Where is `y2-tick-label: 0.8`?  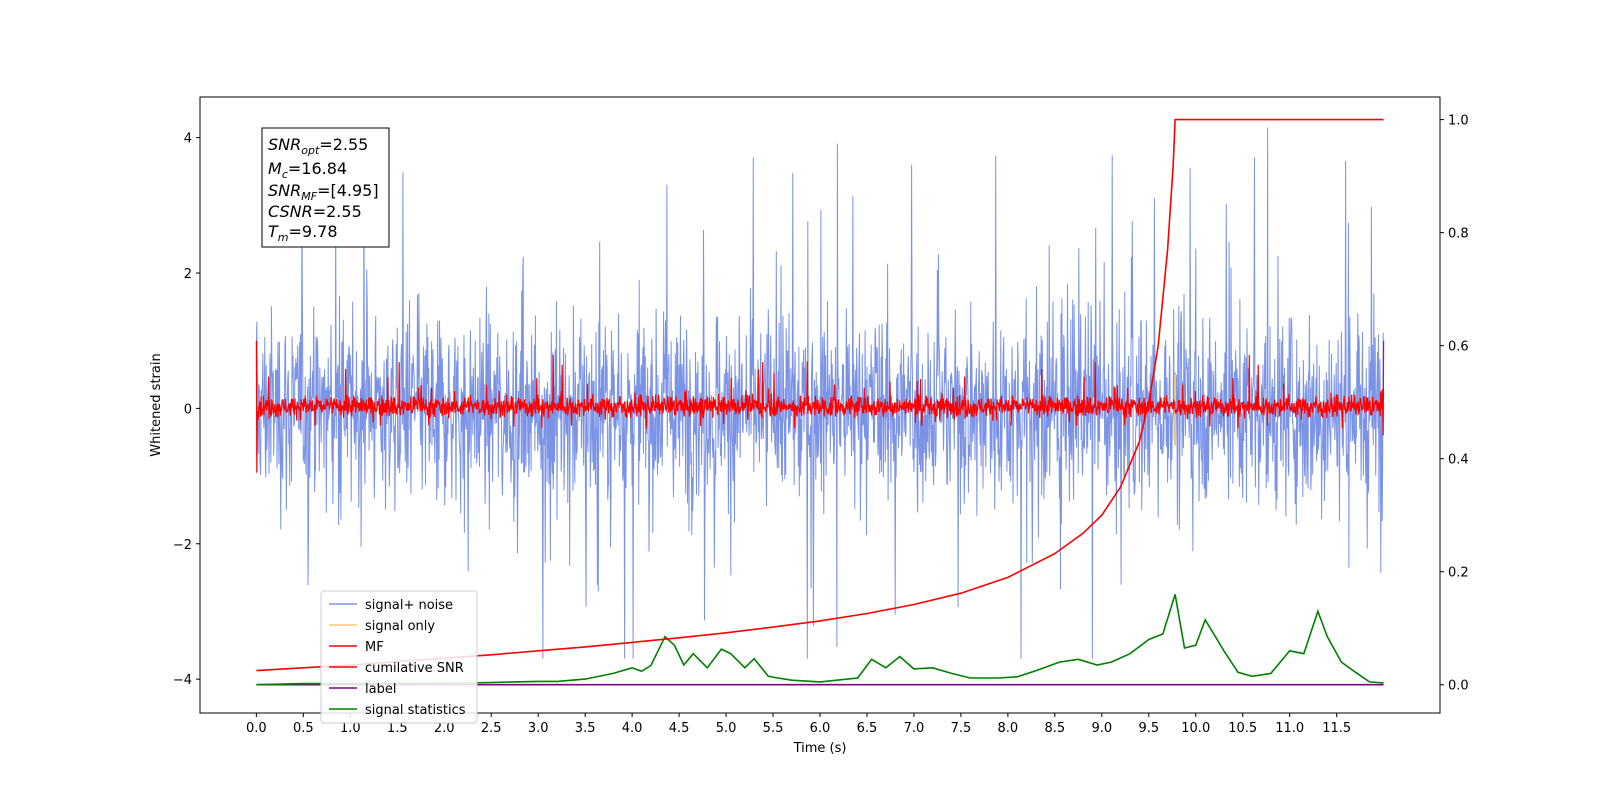
y2-tick-label: 0.8 is located at coordinates (1458, 234).